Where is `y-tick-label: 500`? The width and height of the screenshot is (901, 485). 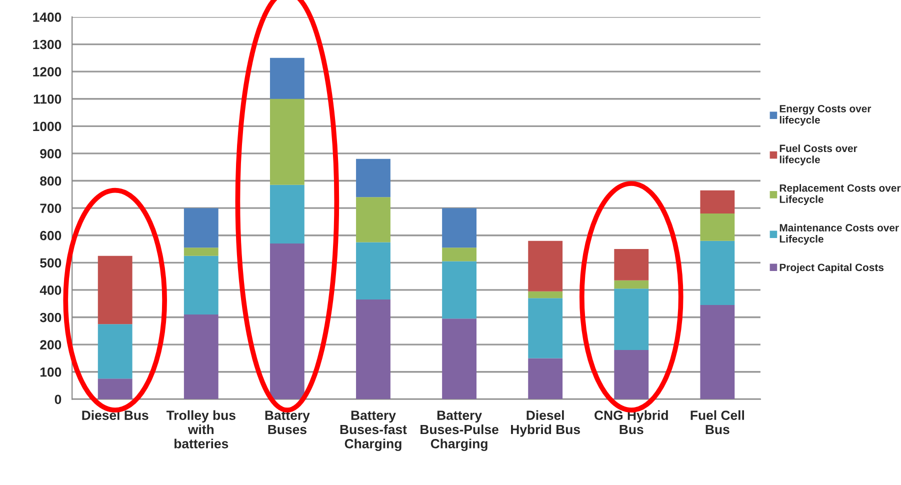
y-tick-label: 500 is located at coordinates (51, 263).